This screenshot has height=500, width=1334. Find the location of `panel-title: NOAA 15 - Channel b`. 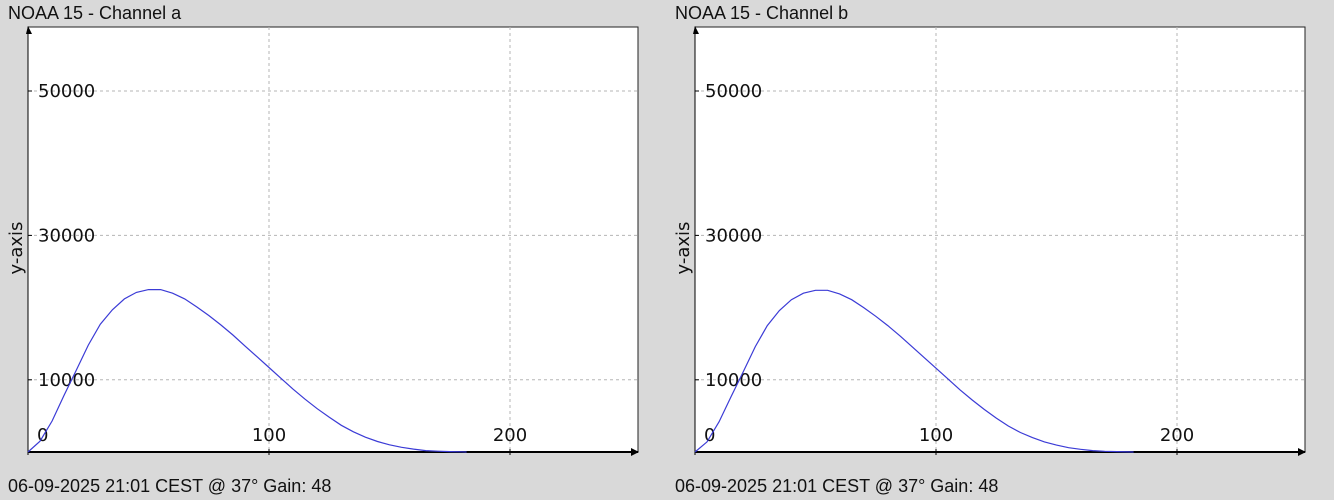

panel-title: NOAA 15 - Channel b is located at coordinates (762, 13).